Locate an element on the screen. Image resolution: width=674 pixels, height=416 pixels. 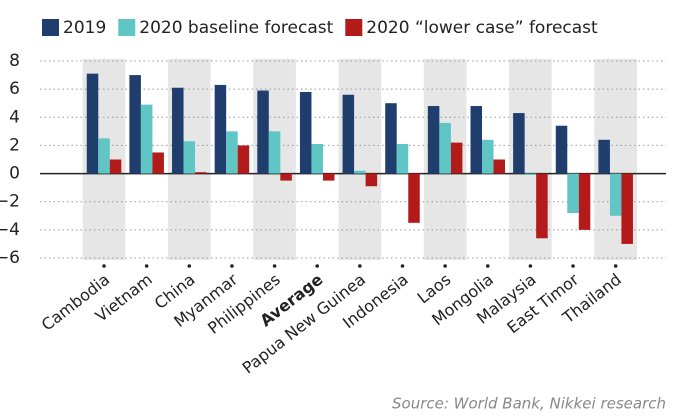
legend-label: 2020 baseline forecast is located at coordinates (236, 28).